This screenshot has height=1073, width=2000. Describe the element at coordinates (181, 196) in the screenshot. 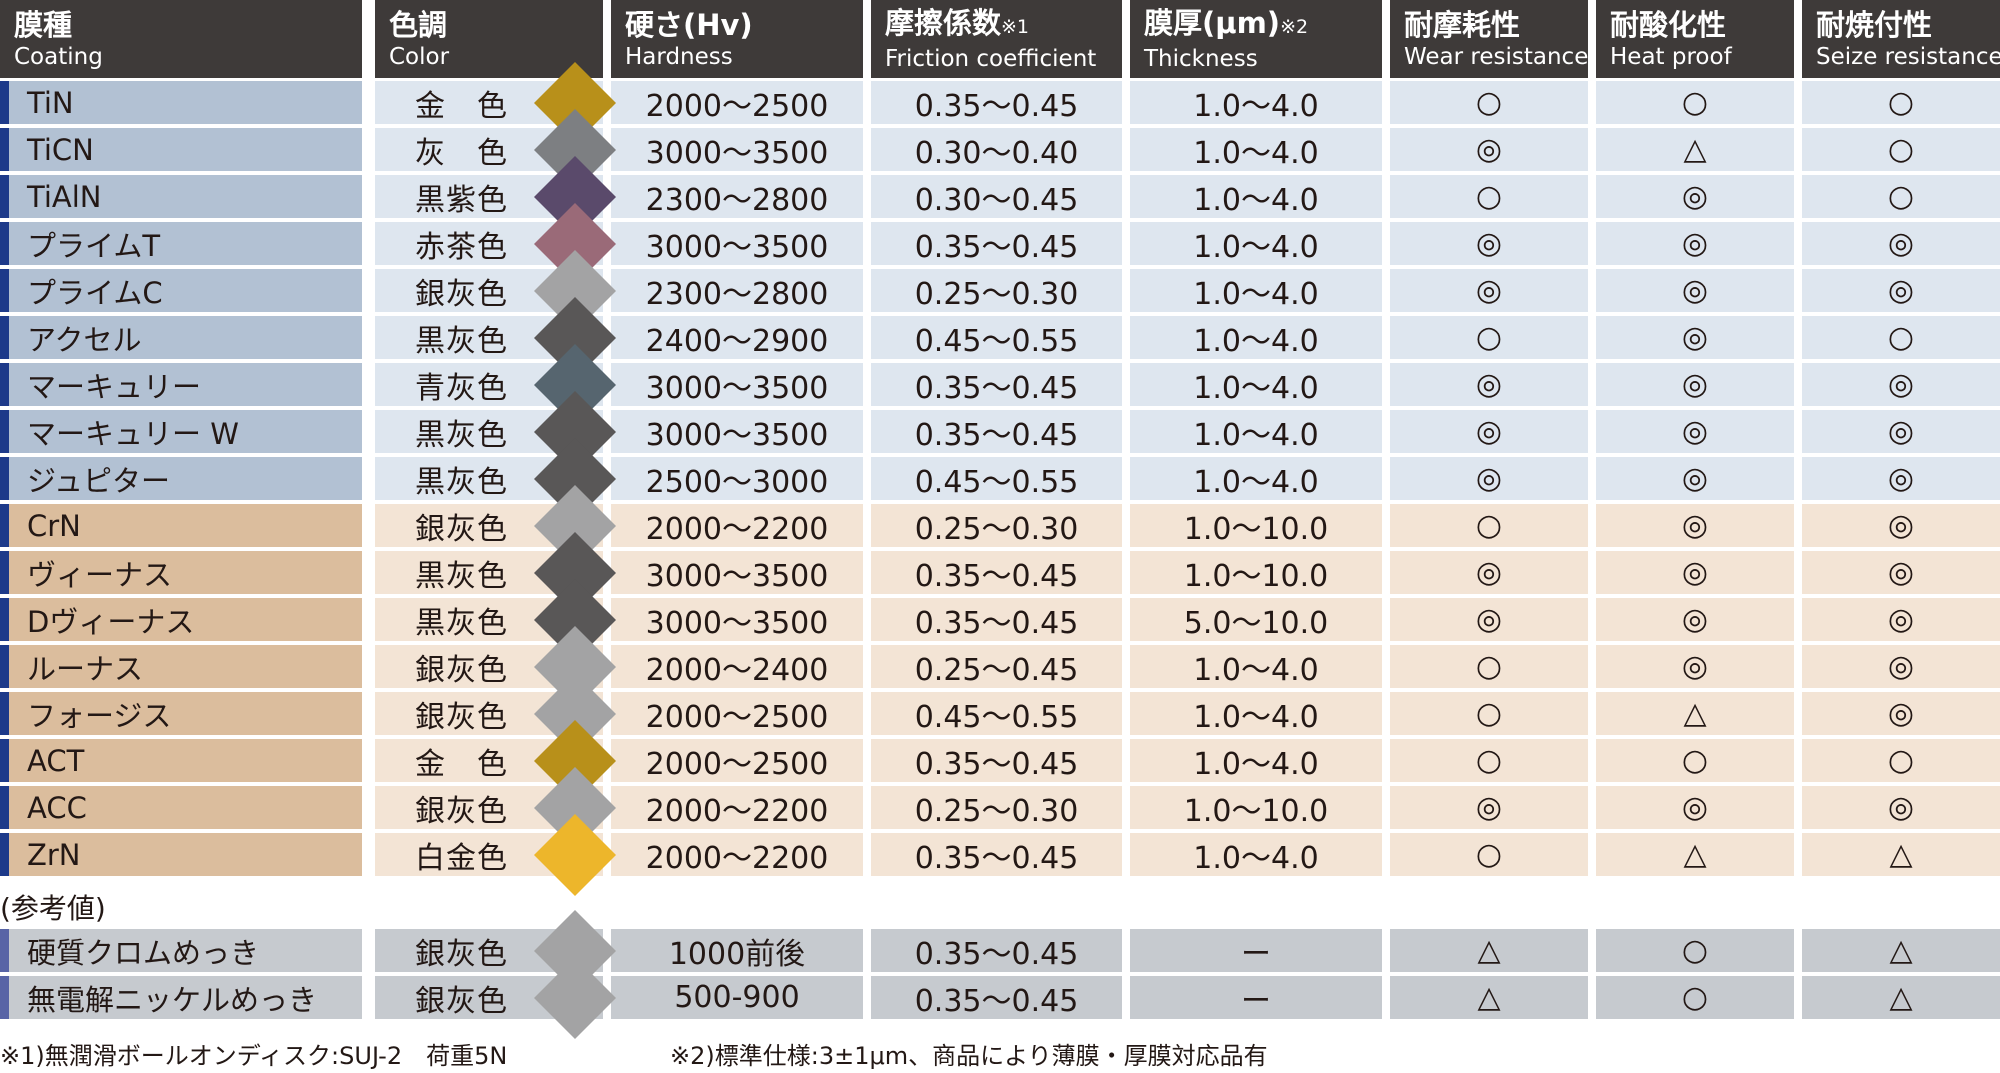

I see `coating-name-cell: TiAlN` at that location.